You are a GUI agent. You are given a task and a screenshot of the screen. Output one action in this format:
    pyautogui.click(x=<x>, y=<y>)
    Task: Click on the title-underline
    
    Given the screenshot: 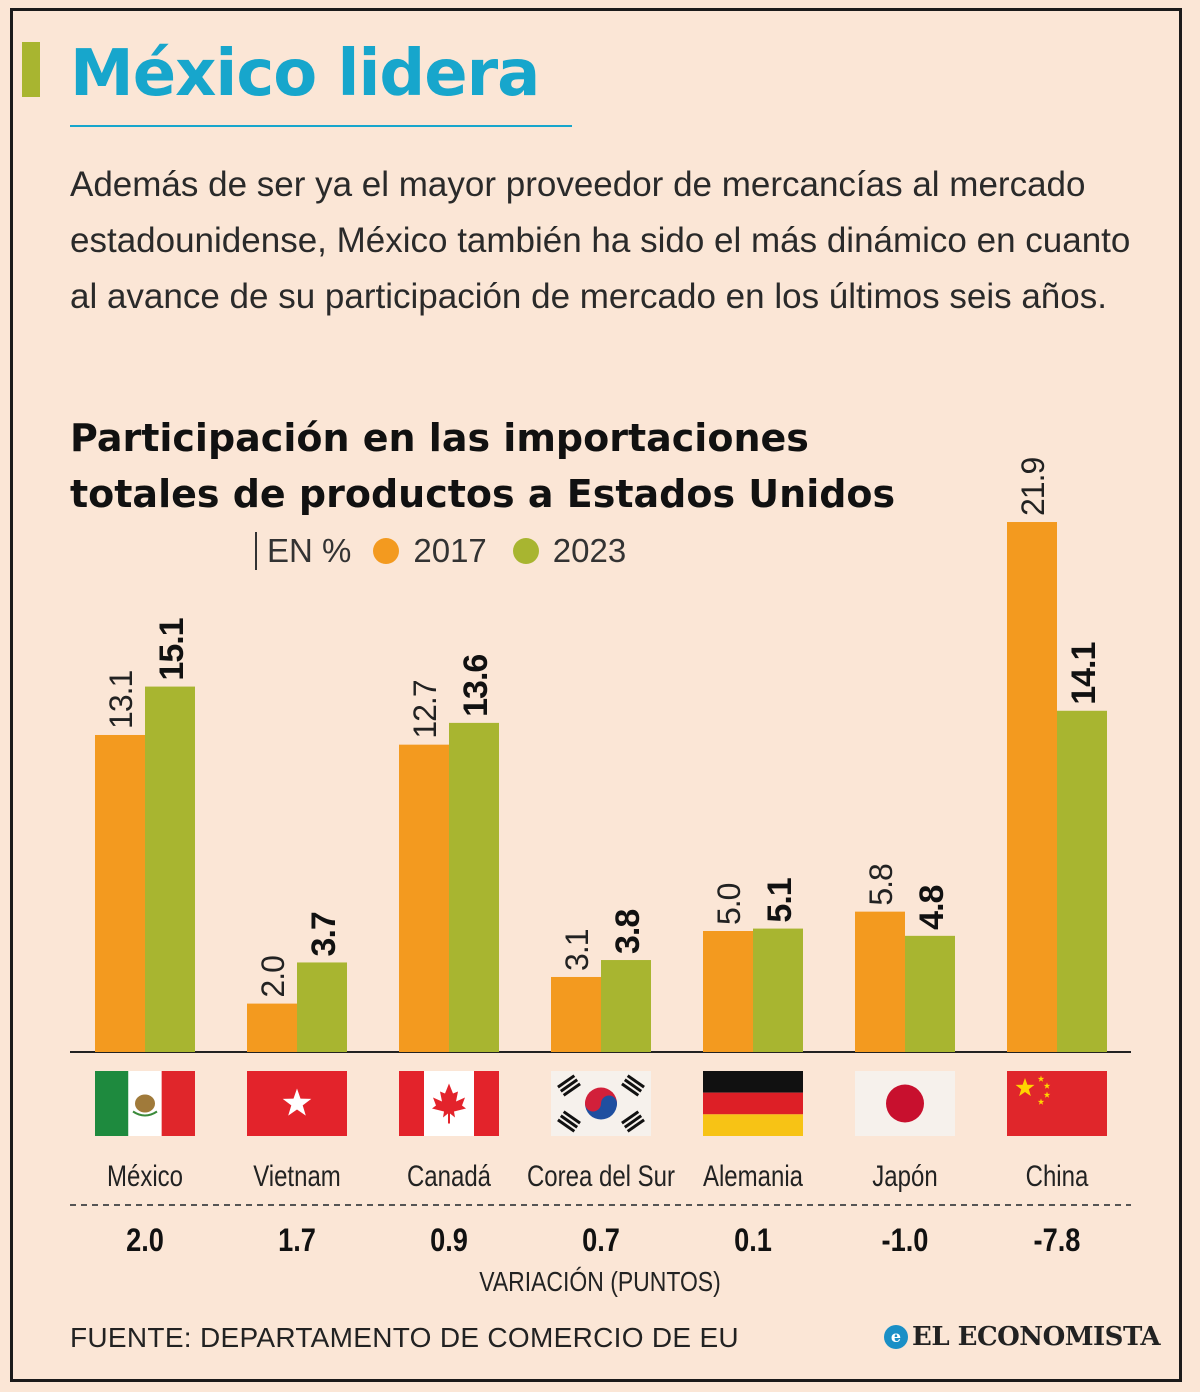 What is the action you would take?
    pyautogui.click(x=321, y=126)
    